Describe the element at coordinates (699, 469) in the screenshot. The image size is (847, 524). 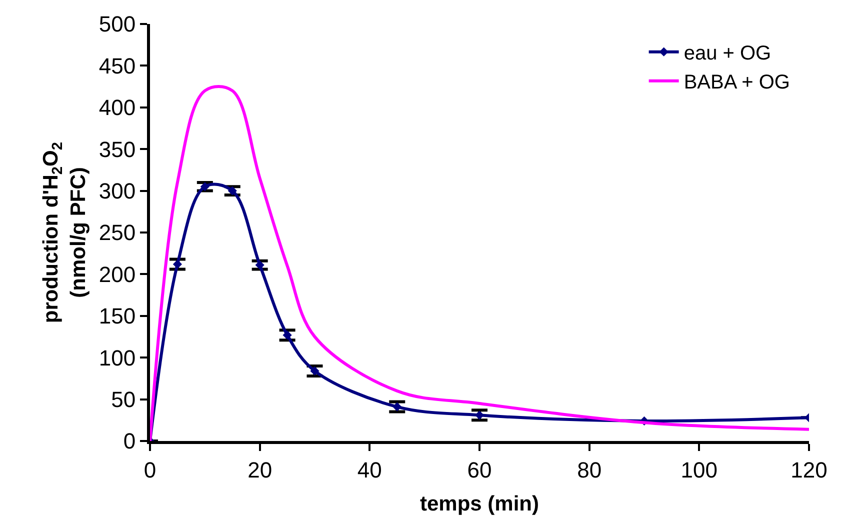
I see `x-tick-label: 100` at that location.